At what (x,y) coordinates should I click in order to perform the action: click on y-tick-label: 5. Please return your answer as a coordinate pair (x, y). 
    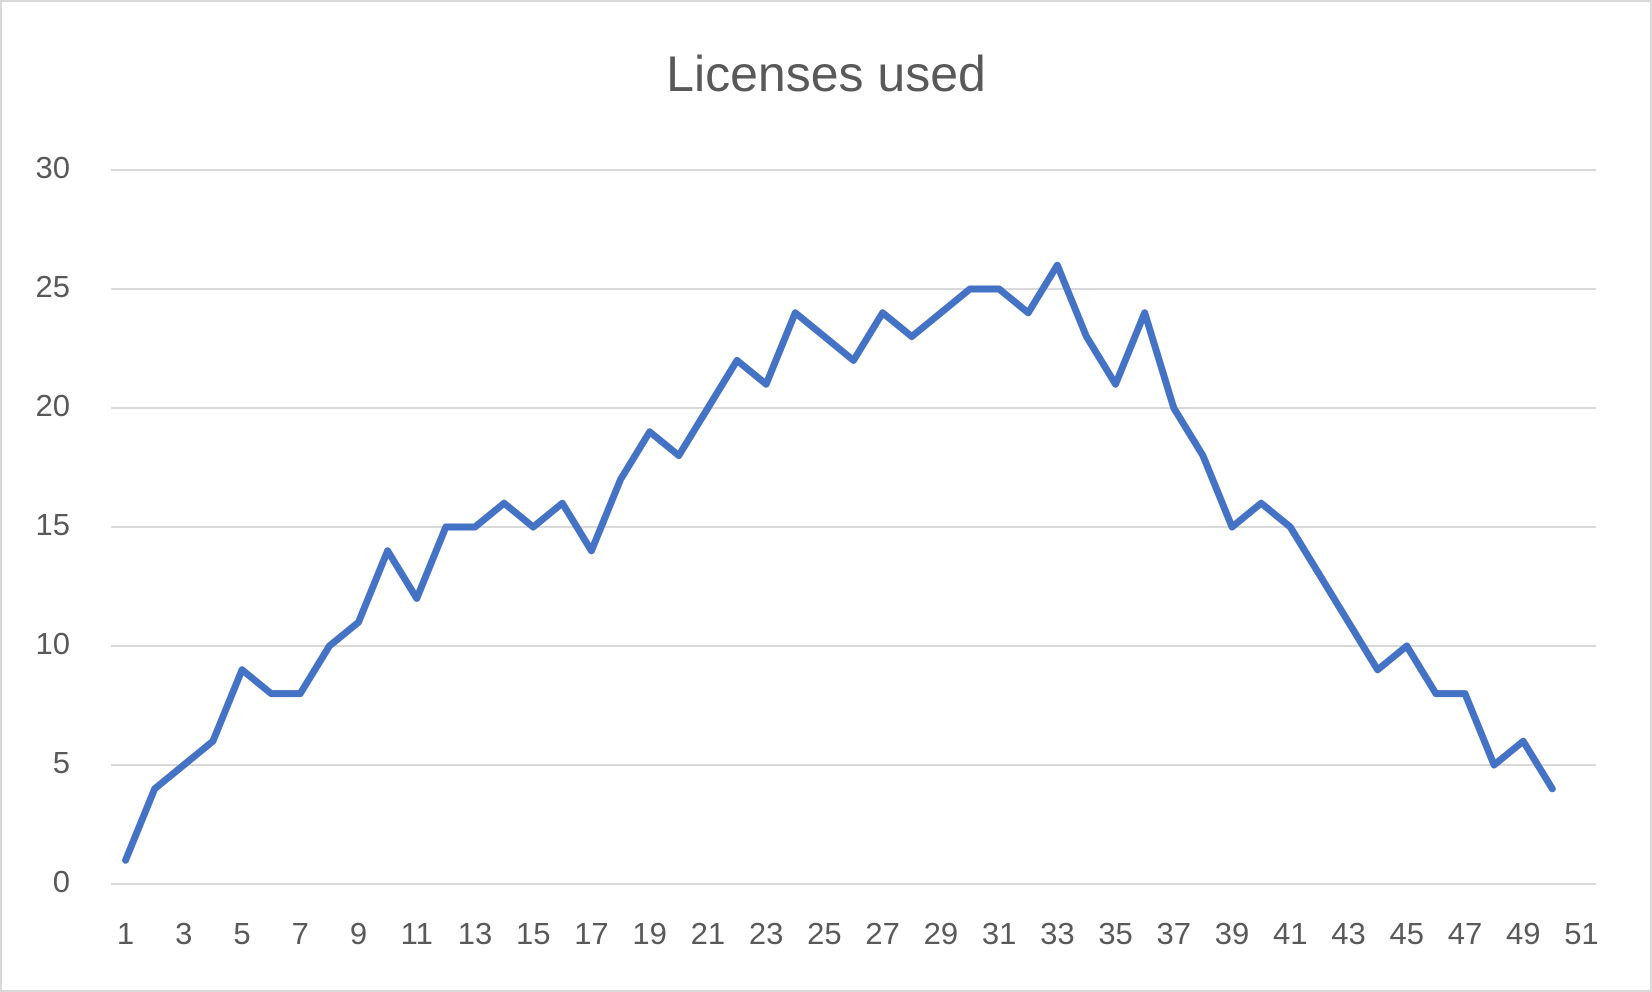
    Looking at the image, I should click on (61, 762).